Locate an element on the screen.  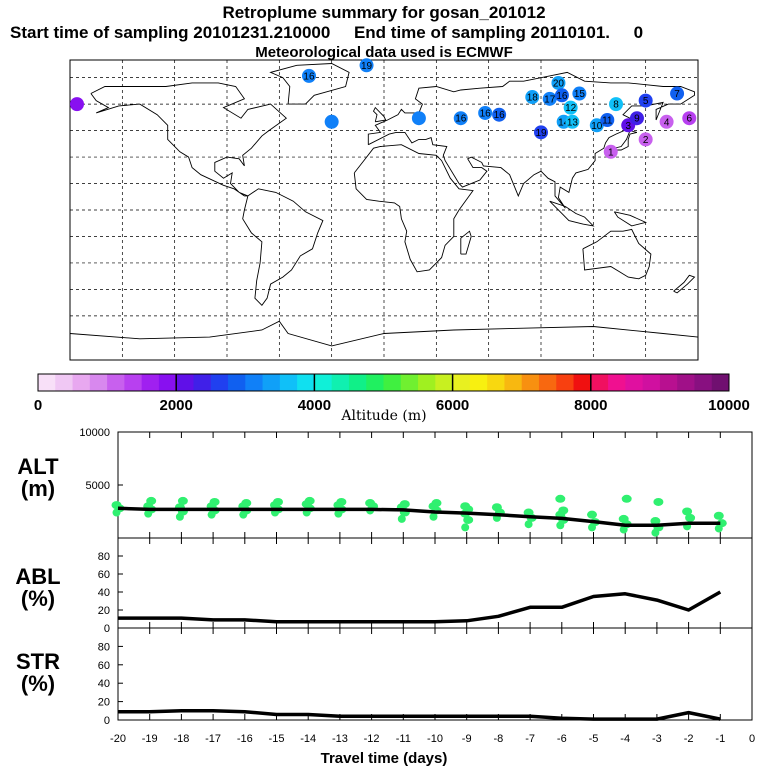
x-tick-label: -18 is located at coordinates (181, 739).